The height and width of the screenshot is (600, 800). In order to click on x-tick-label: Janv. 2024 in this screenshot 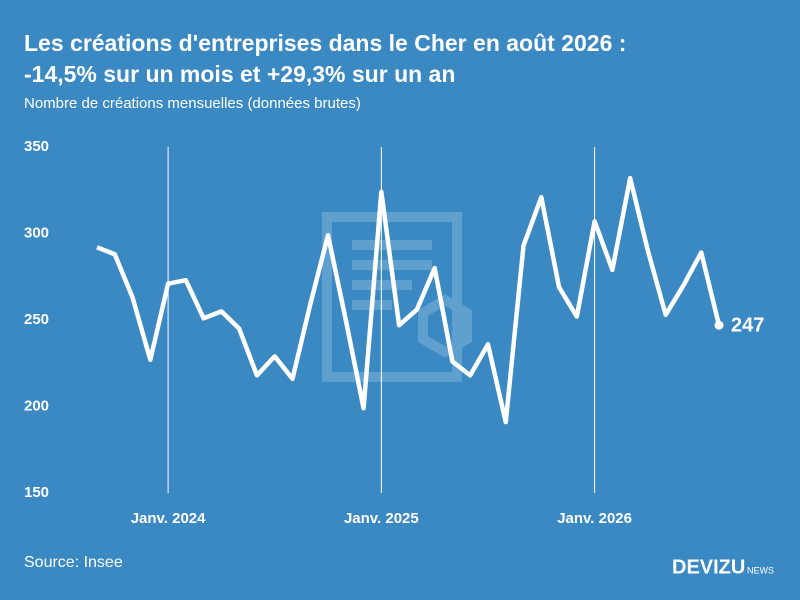, I will do `click(168, 518)`.